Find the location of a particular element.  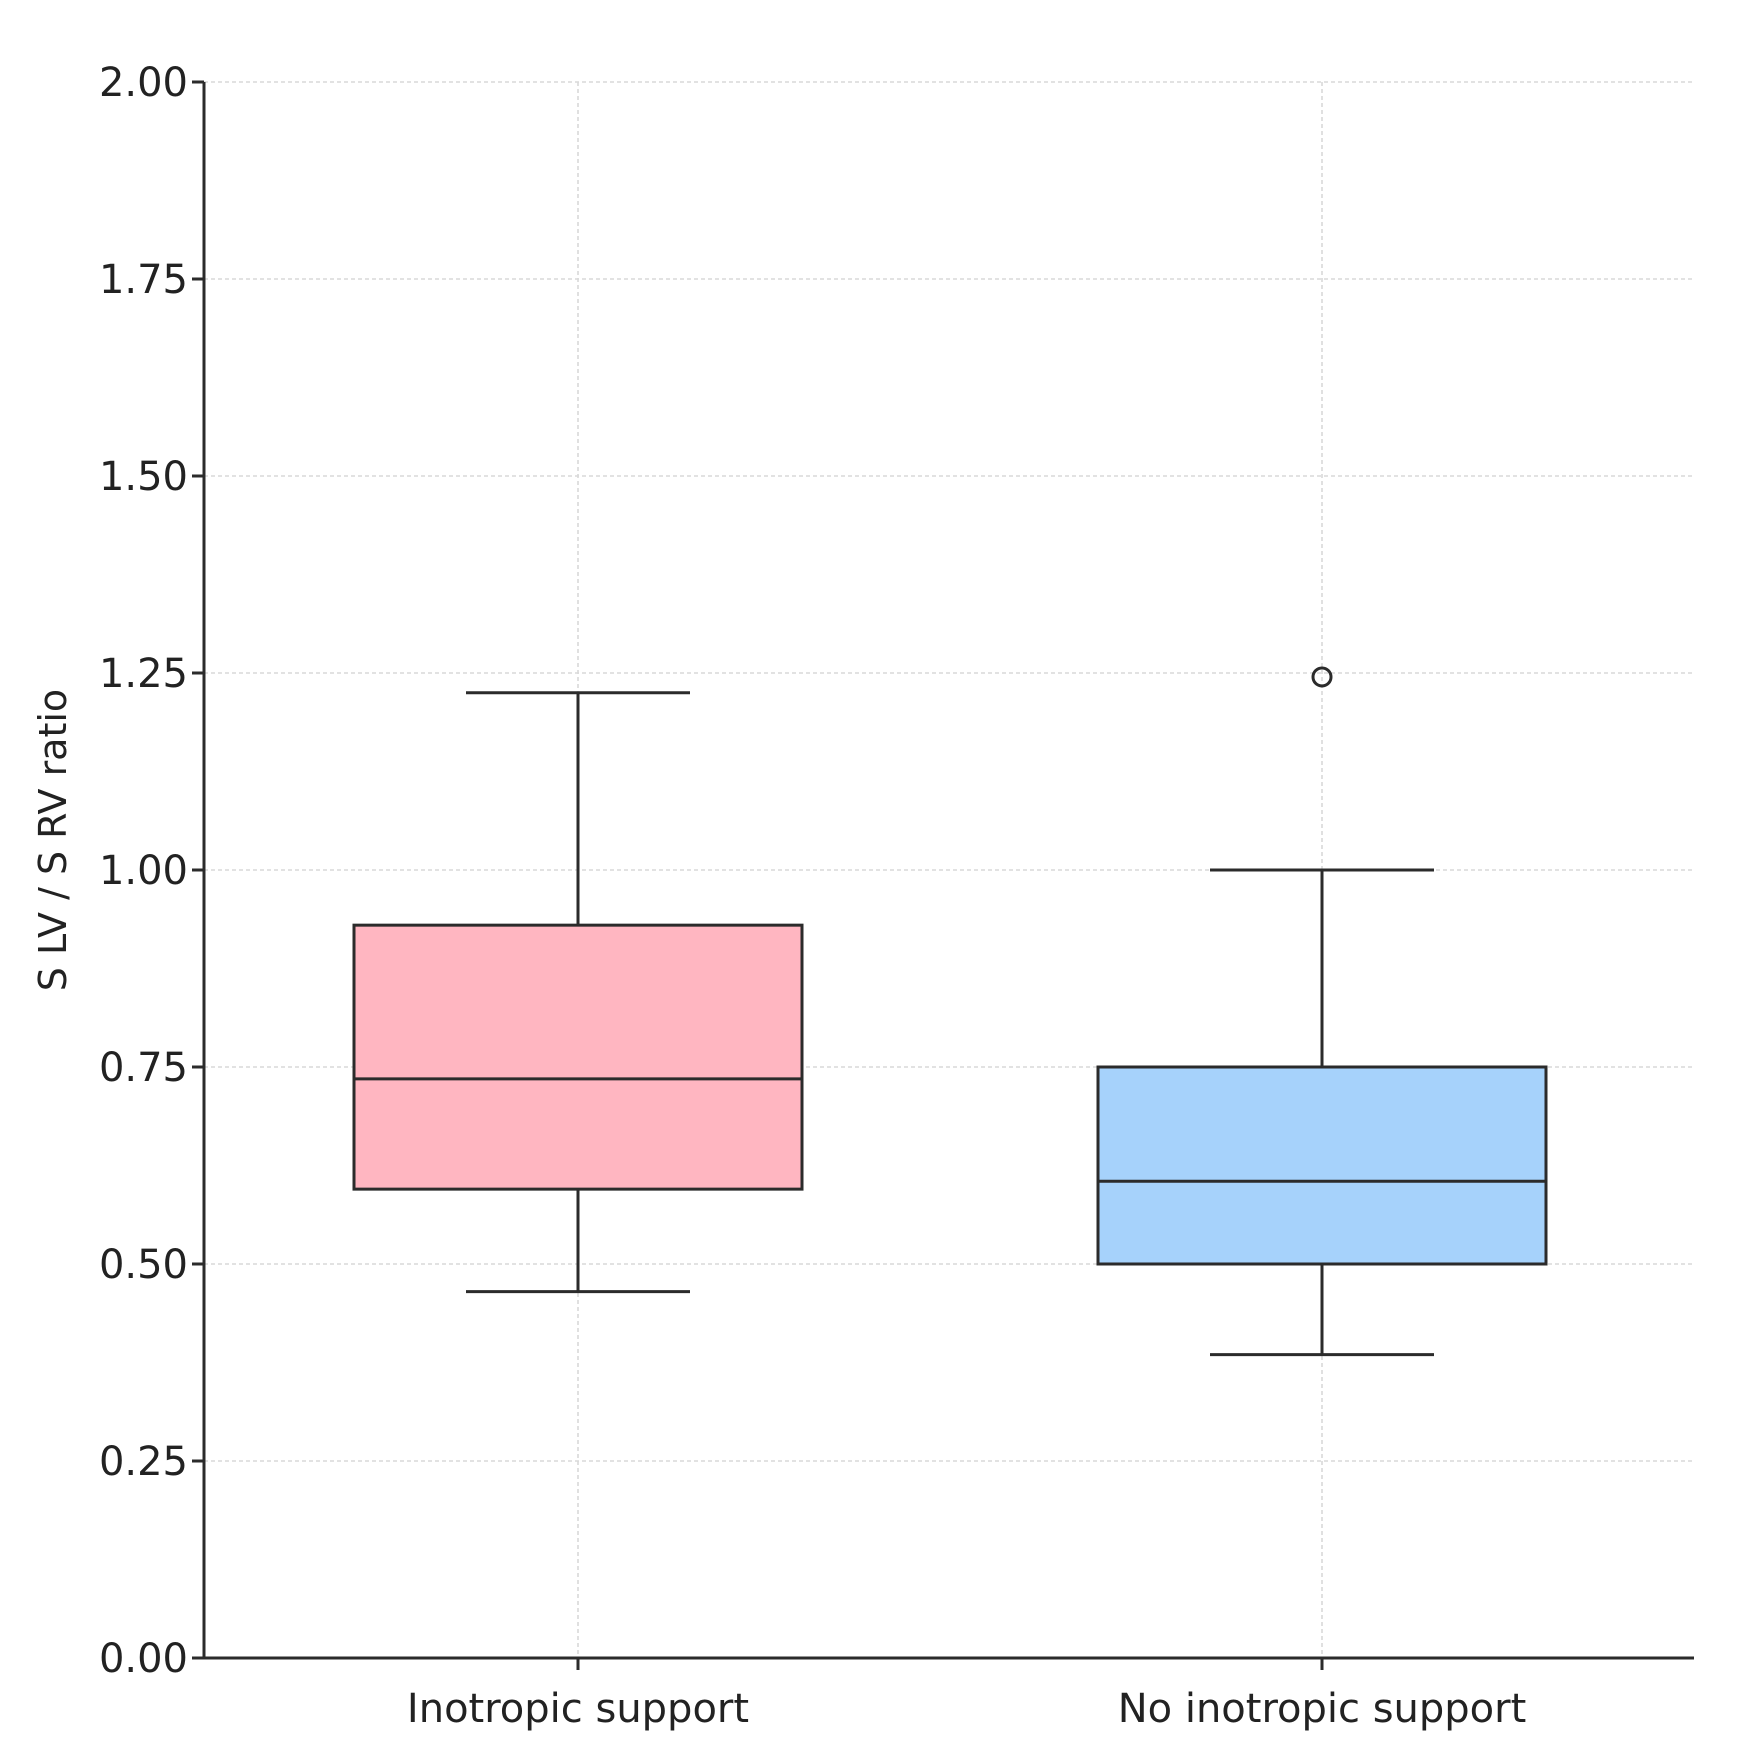

x-axis-ticks: Inotropic support No inotropic support is located at coordinates (966, 1695).